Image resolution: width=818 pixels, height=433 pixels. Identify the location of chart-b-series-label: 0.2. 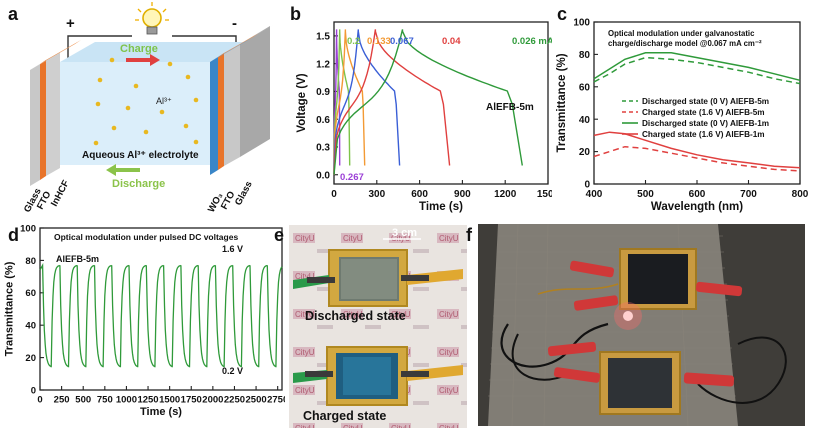
(353, 41).